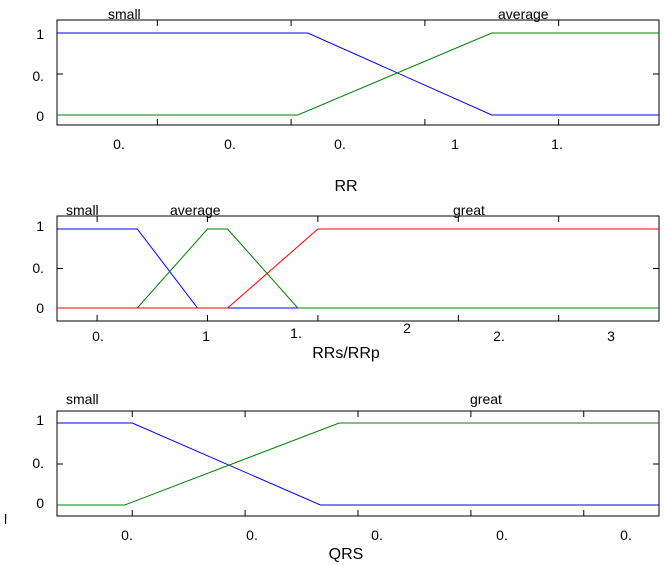 This screenshot has width=664, height=565. What do you see at coordinates (40, 226) in the screenshot?
I see `rrs-rrp-y-tick-label-1: 1` at bounding box center [40, 226].